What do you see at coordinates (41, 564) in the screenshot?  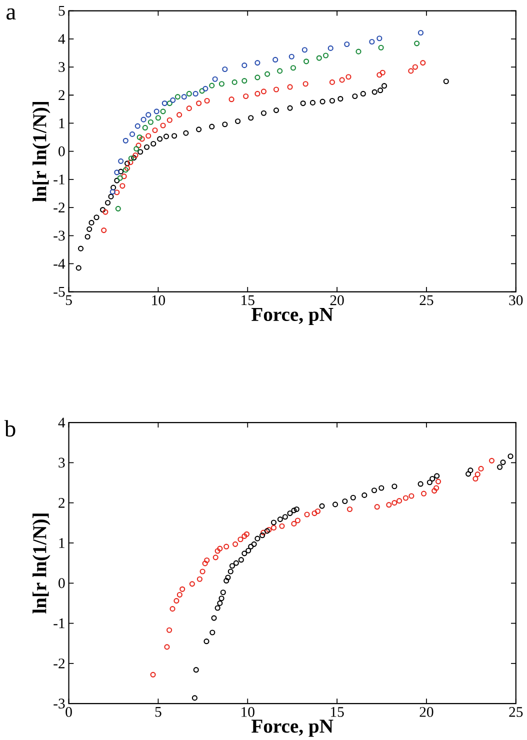 I see `y-axis-title: ln[r ln(1/N)]` at bounding box center [41, 564].